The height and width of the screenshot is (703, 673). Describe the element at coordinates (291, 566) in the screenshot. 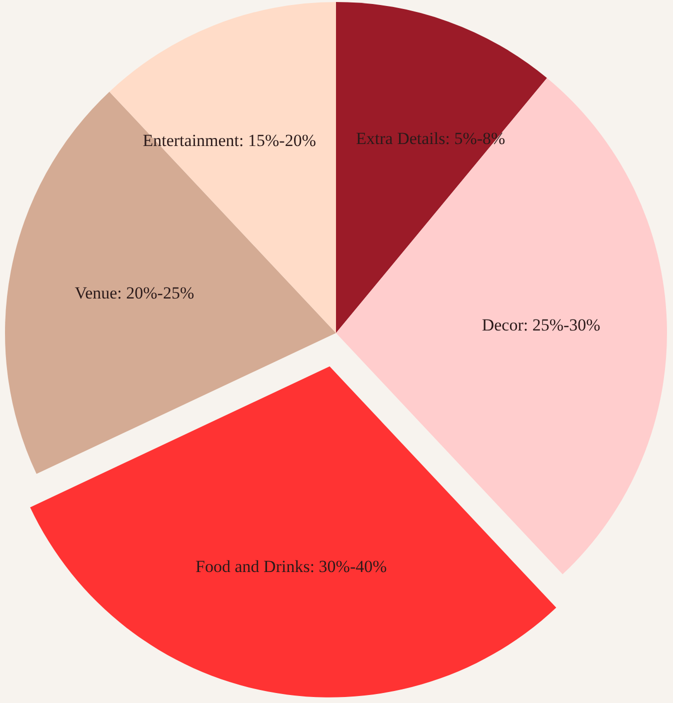

I see `slice-label: Food and Drinks: 30%-40%` at that location.